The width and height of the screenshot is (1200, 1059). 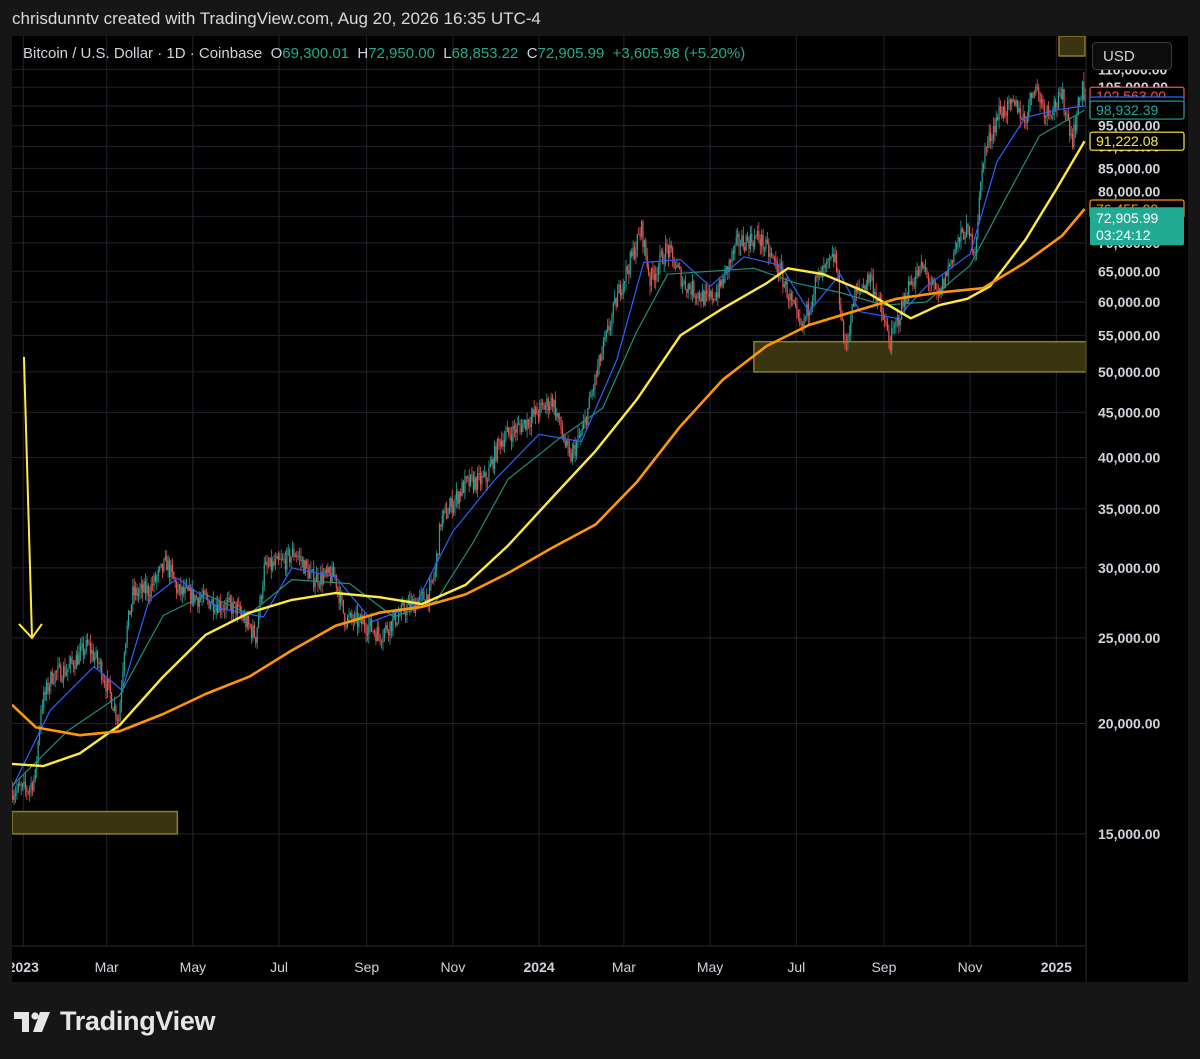 I want to click on high-label: H, so click(x=363, y=53).